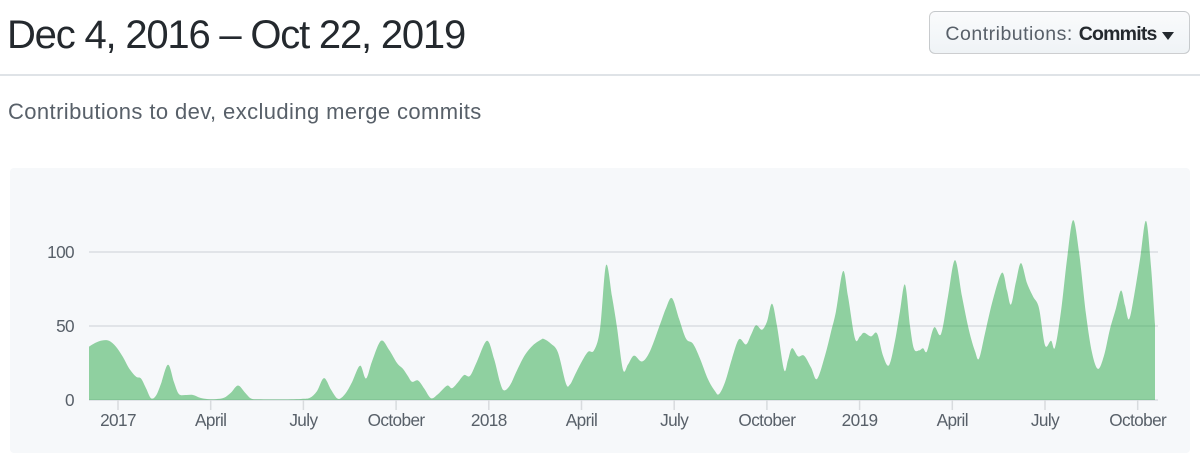 Image resolution: width=1200 pixels, height=472 pixels. I want to click on svg-text: 0, so click(69, 400).